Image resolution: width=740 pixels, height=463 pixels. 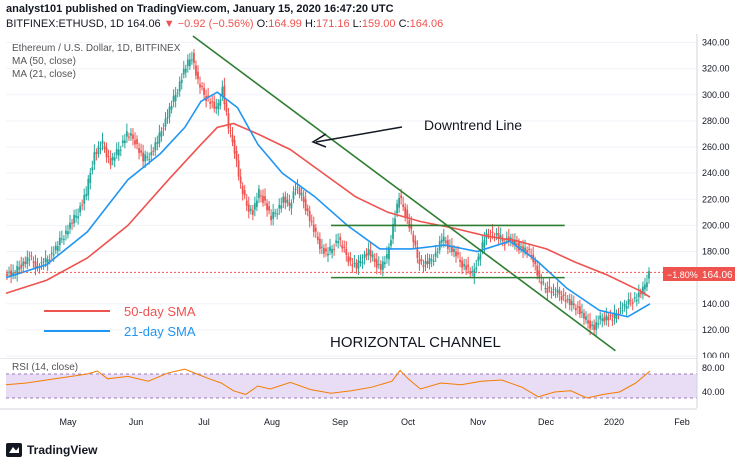 What do you see at coordinates (682, 422) in the screenshot?
I see `time-tick-feb: Feb` at bounding box center [682, 422].